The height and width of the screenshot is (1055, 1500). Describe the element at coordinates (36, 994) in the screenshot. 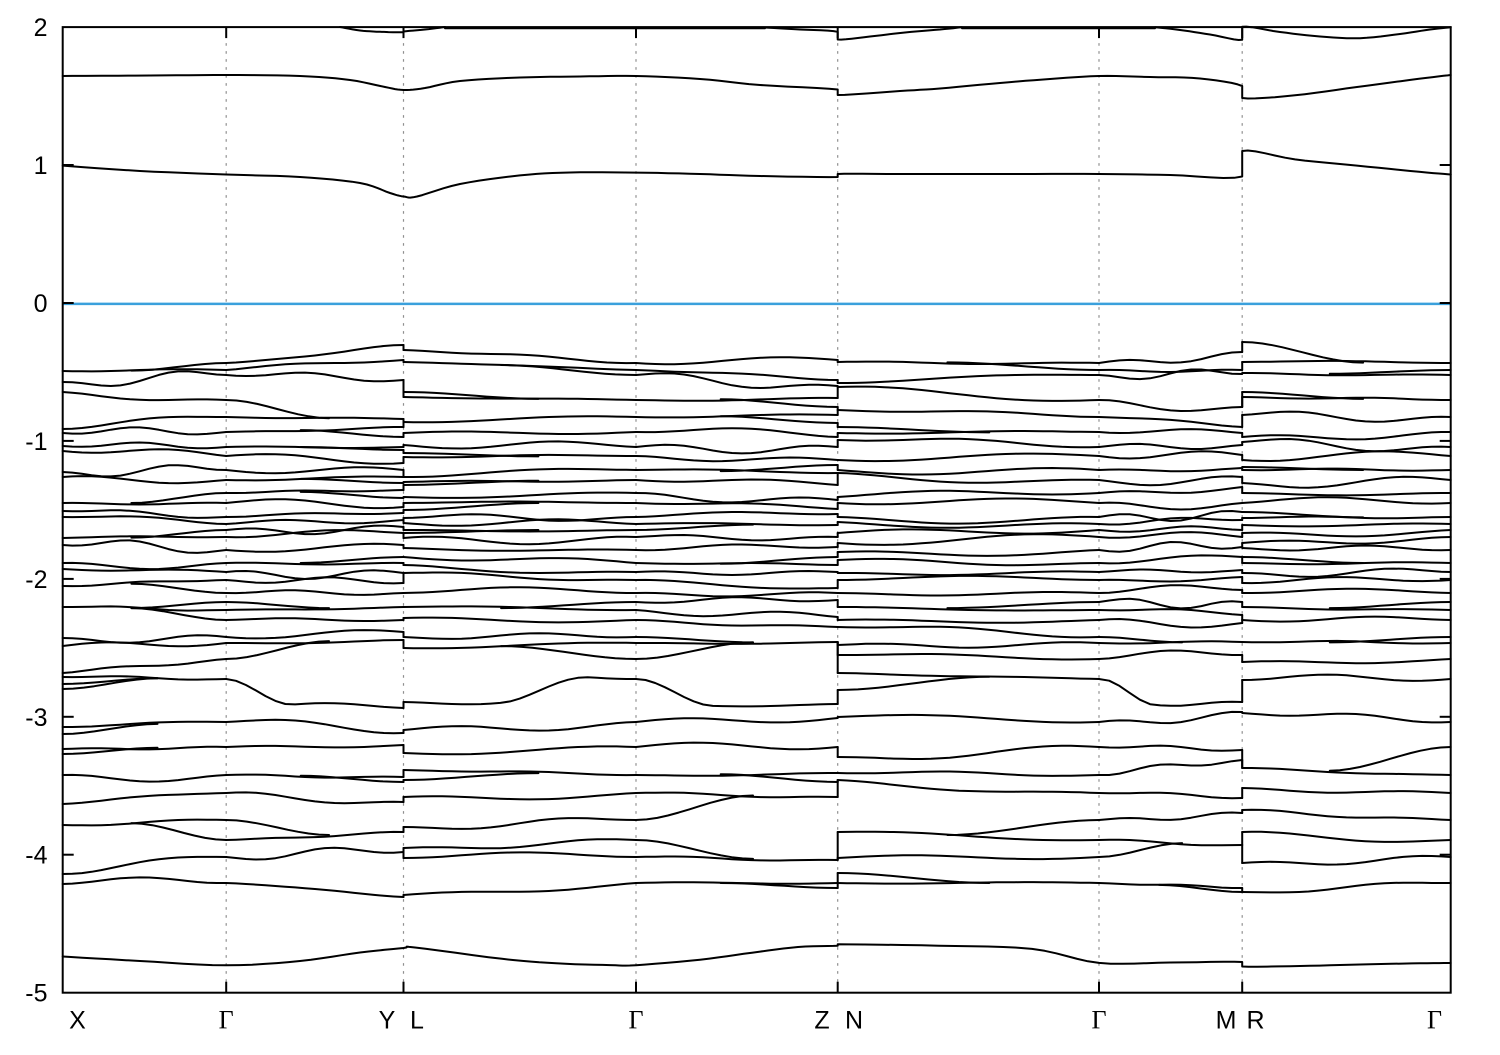

I see `svg-text: -5` at that location.